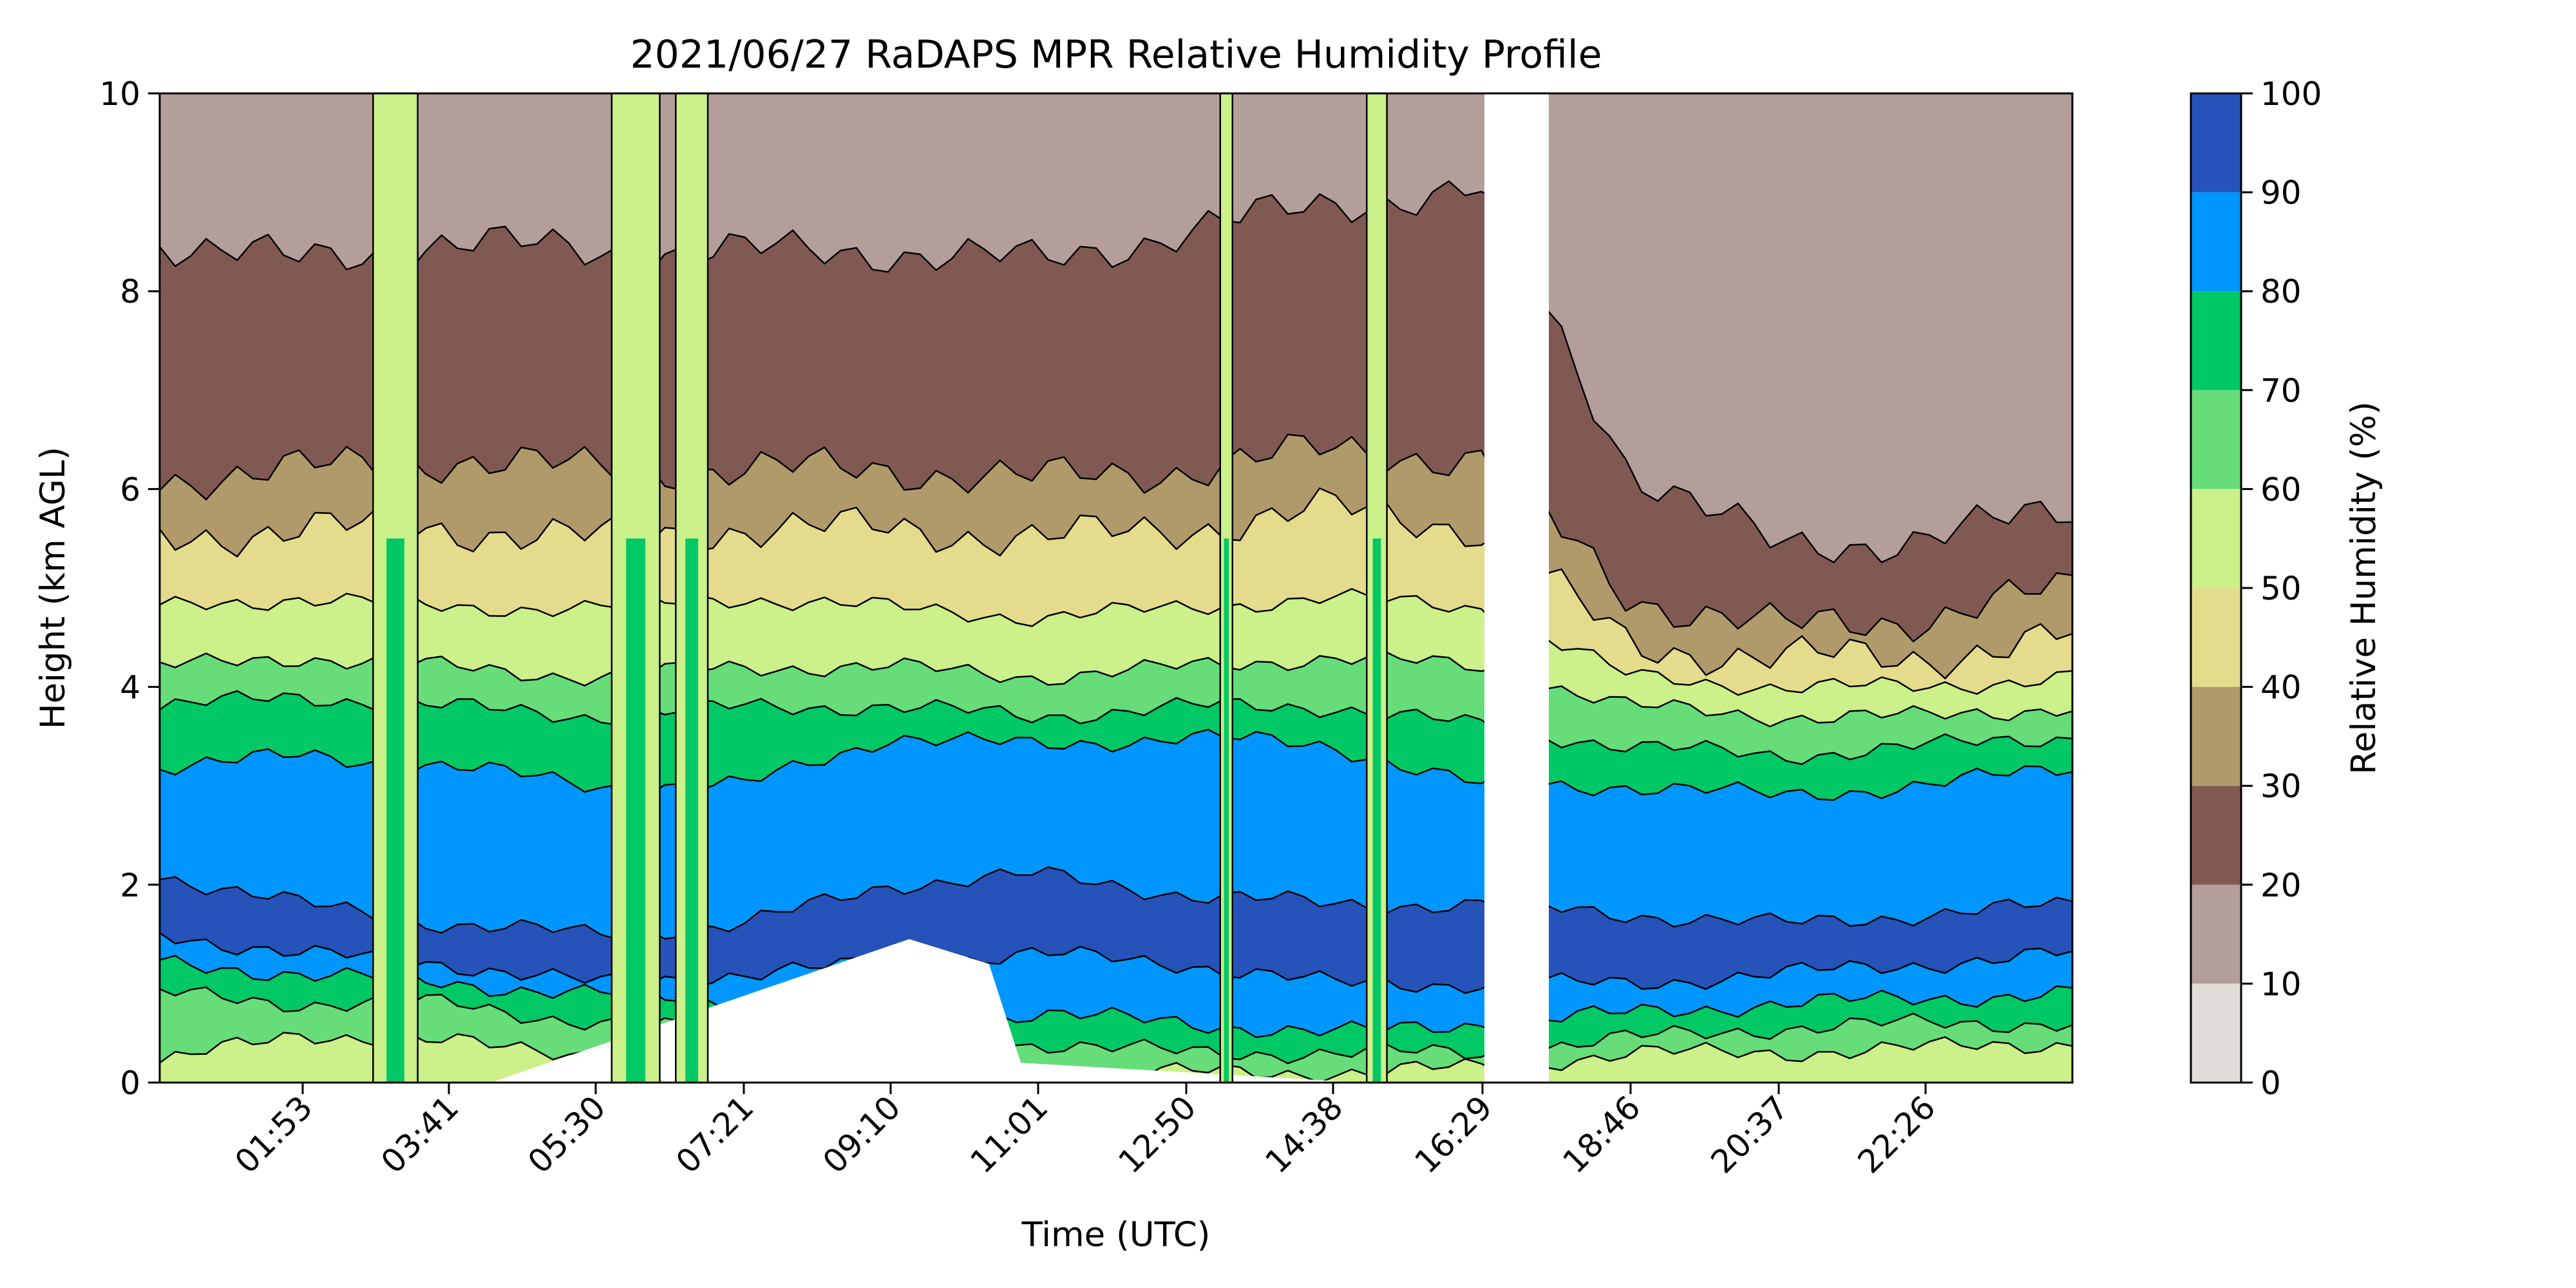 The image size is (2576, 1288). What do you see at coordinates (2281, 786) in the screenshot?
I see `colorbar-tick-label: 30` at bounding box center [2281, 786].